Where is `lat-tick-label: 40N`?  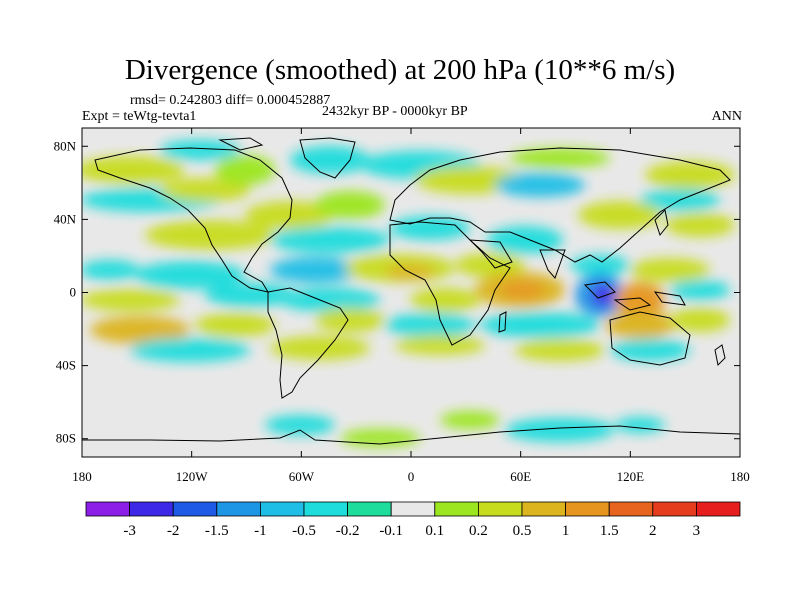
lat-tick-label: 40N is located at coordinates (65, 218).